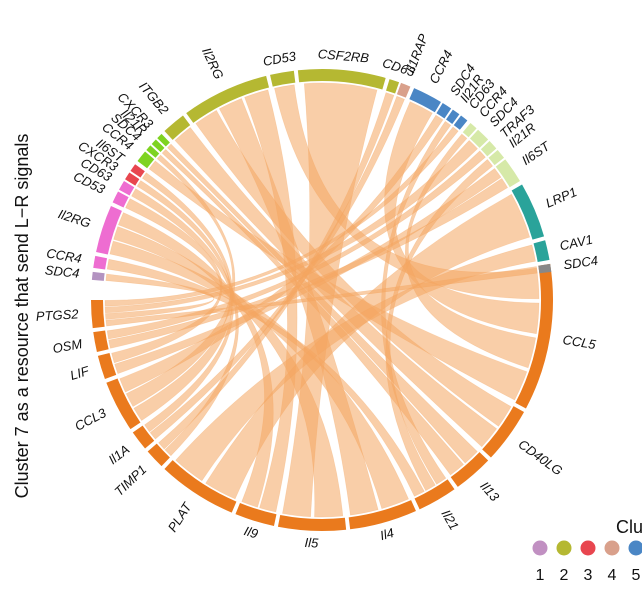 Image resolution: width=642 pixels, height=589 pixels. I want to click on legend-label: 1, so click(540, 575).